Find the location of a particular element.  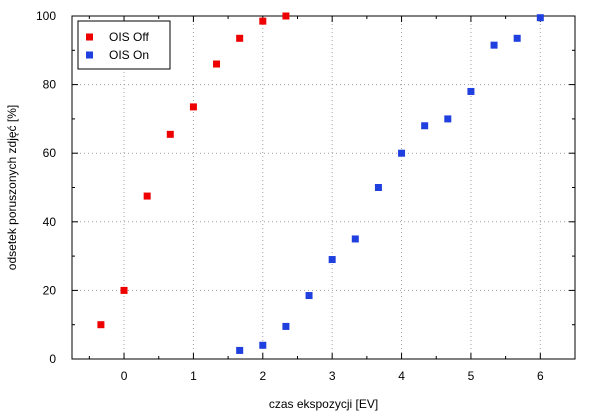

x-tick-label: 2 is located at coordinates (262, 376).